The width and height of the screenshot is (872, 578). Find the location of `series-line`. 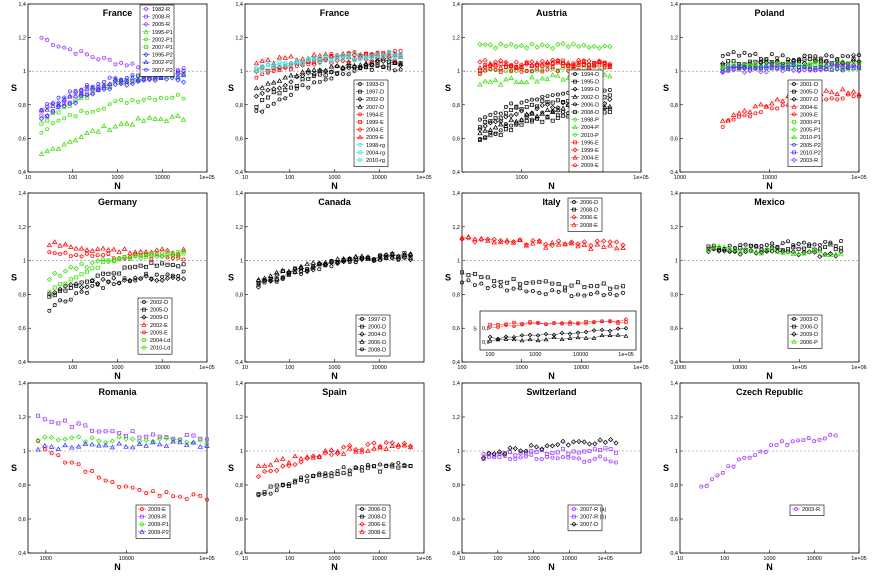

series-line is located at coordinates (116, 285).